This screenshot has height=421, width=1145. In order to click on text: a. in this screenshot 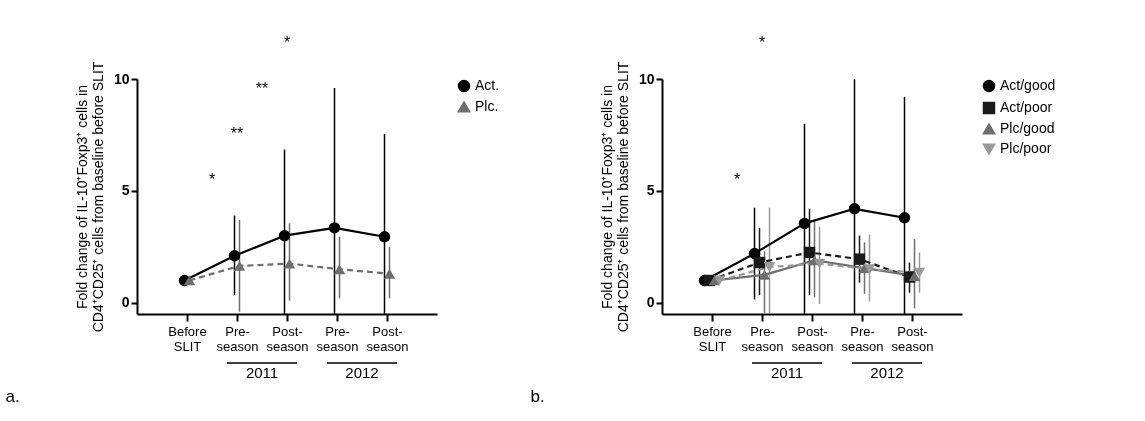, I will do `click(12, 396)`.